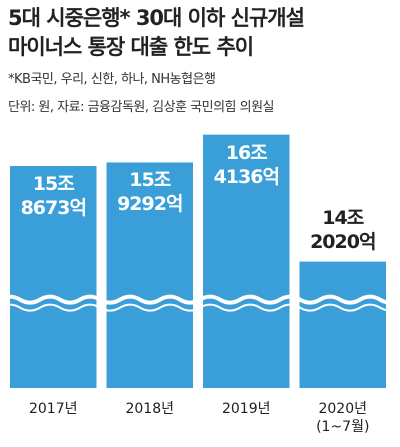  Describe the element at coordinates (53, 196) in the screenshot. I see `value-label: 15조 8673억` at that location.